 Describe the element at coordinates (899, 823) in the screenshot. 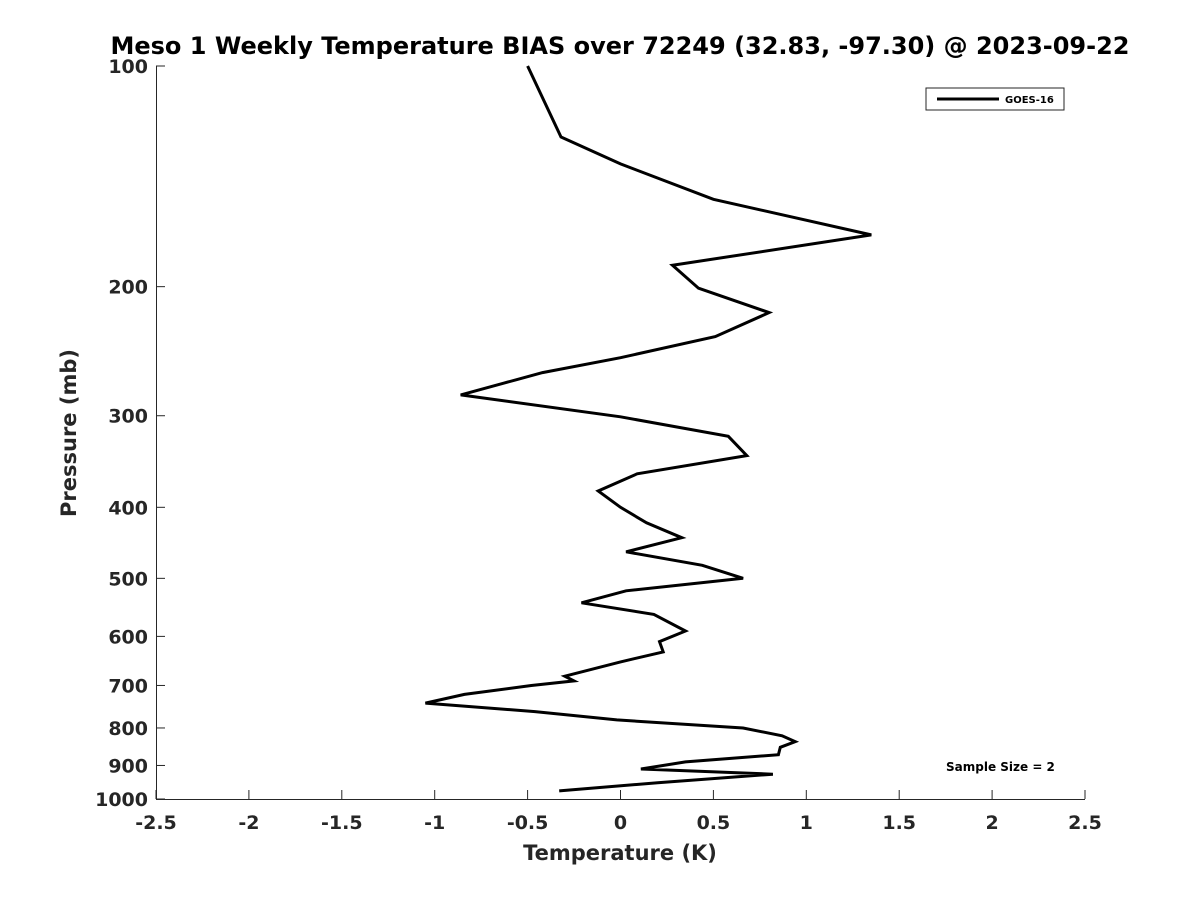

I see `x-tick-label: 1.5` at that location.